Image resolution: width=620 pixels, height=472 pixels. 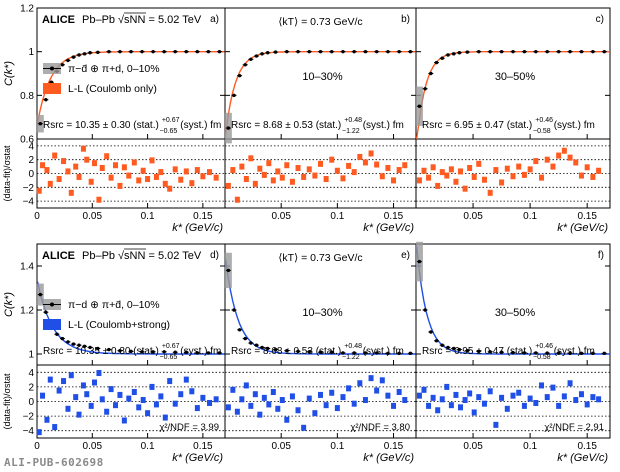 What do you see at coordinates (27, 267) in the screenshot?
I see `y-tick-label: 1.4` at bounding box center [27, 267].